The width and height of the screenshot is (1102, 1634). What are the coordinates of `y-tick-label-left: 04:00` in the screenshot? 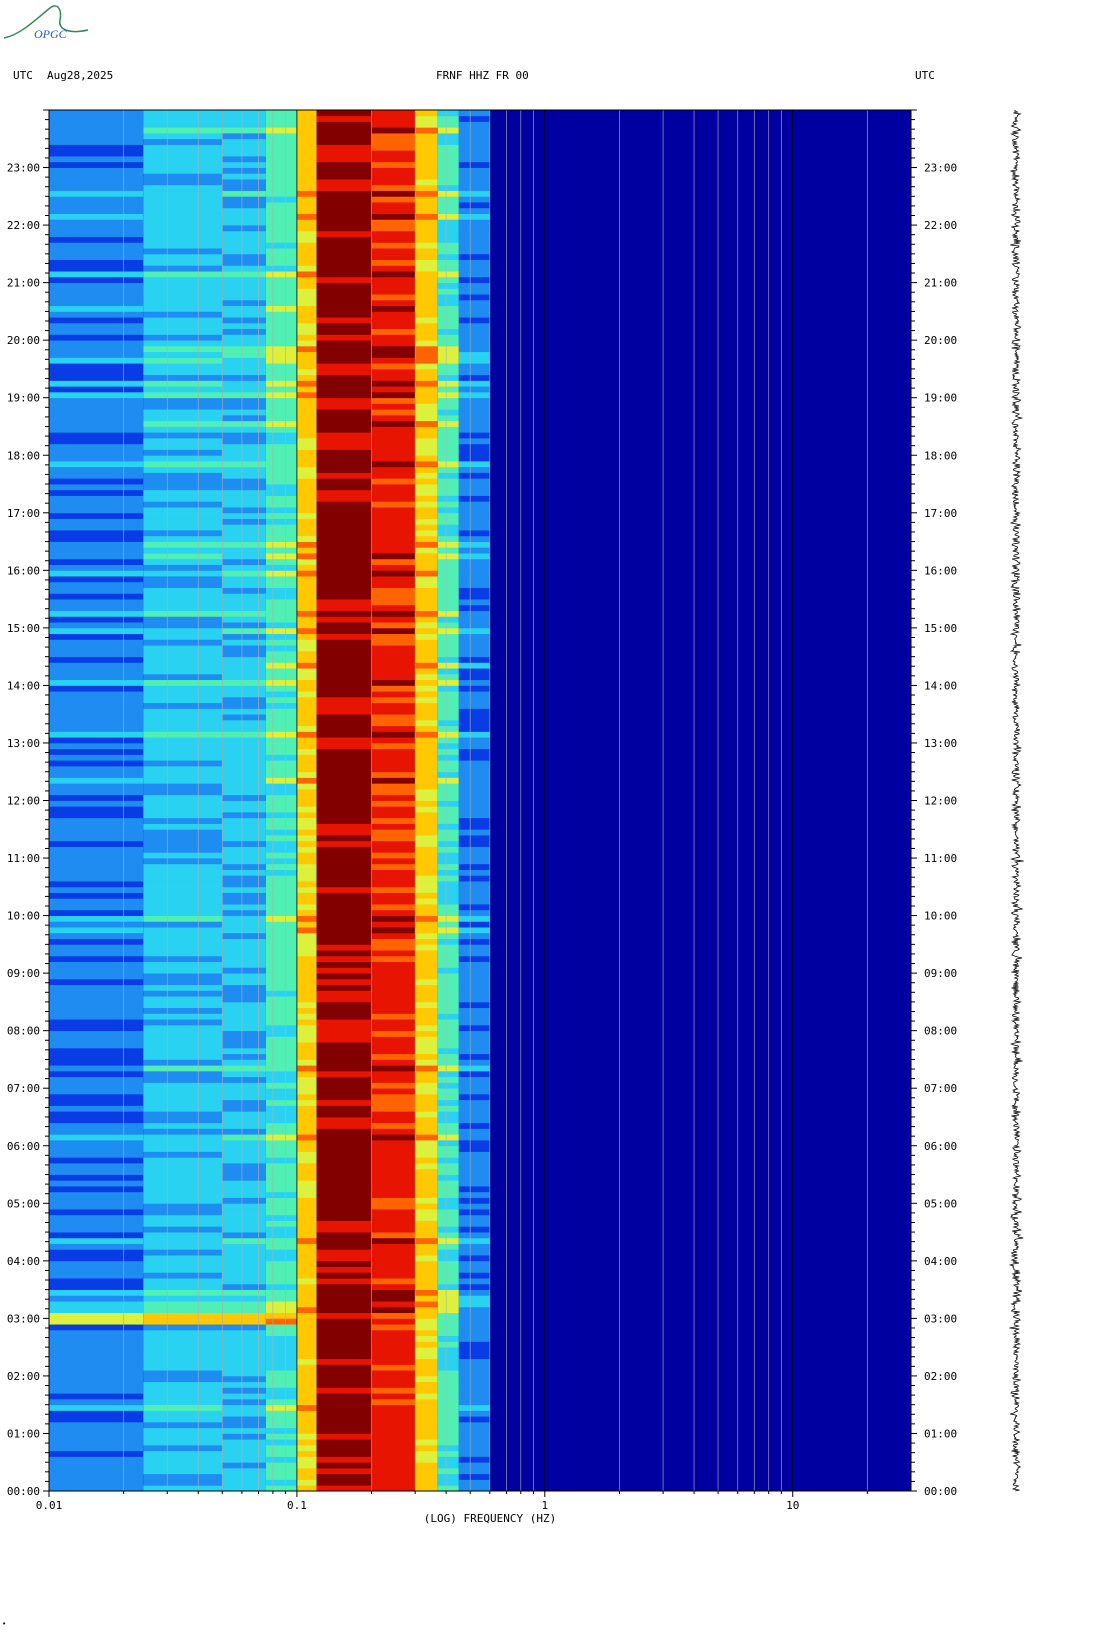 It's located at (23, 1261).